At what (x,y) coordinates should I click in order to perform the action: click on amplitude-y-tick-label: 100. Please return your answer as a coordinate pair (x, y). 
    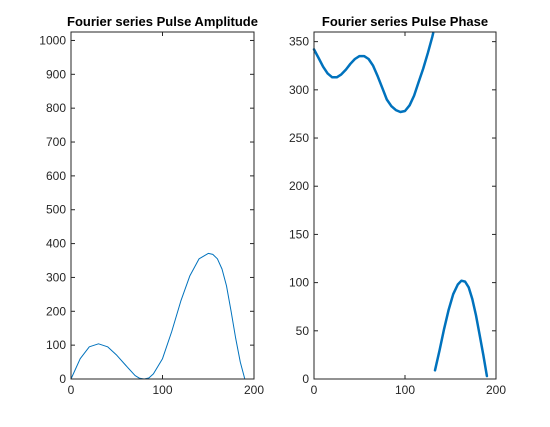
    Looking at the image, I should click on (56, 345).